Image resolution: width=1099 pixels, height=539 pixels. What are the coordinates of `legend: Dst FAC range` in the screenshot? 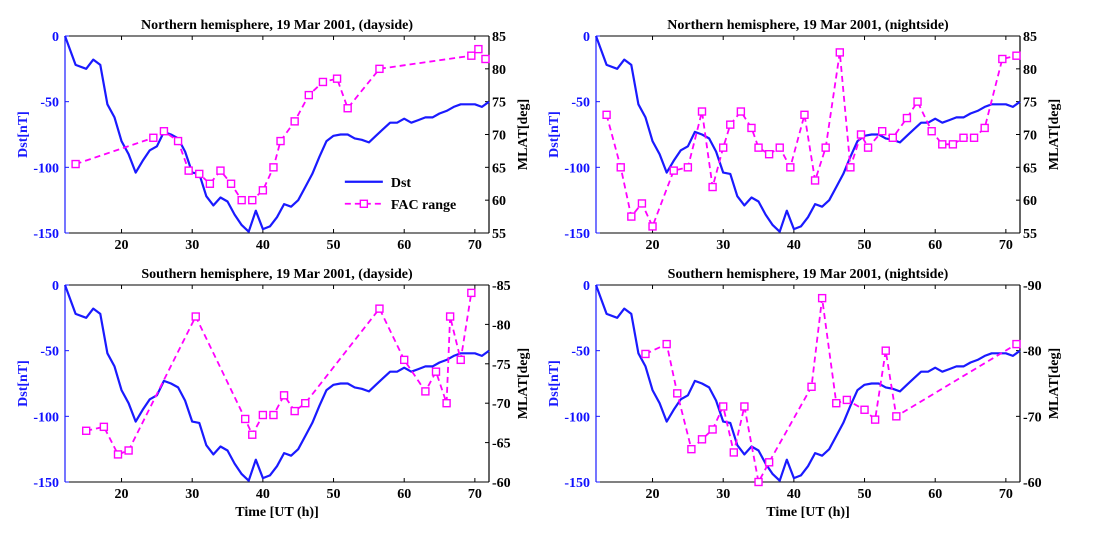 It's located at (400, 194).